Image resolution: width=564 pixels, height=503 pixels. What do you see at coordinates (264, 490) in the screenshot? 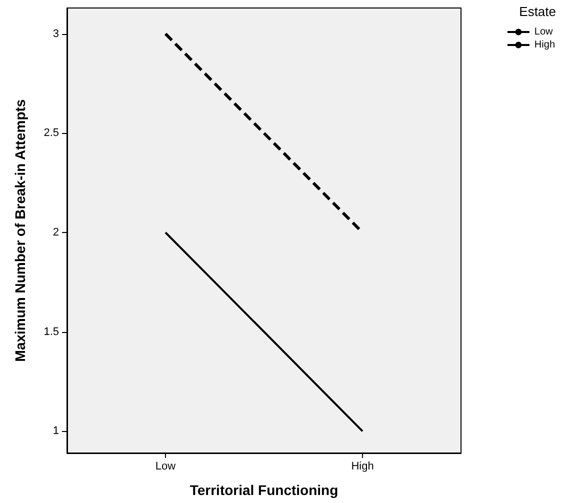
I see `x-axis-title: Territorial Functioning` at bounding box center [264, 490].